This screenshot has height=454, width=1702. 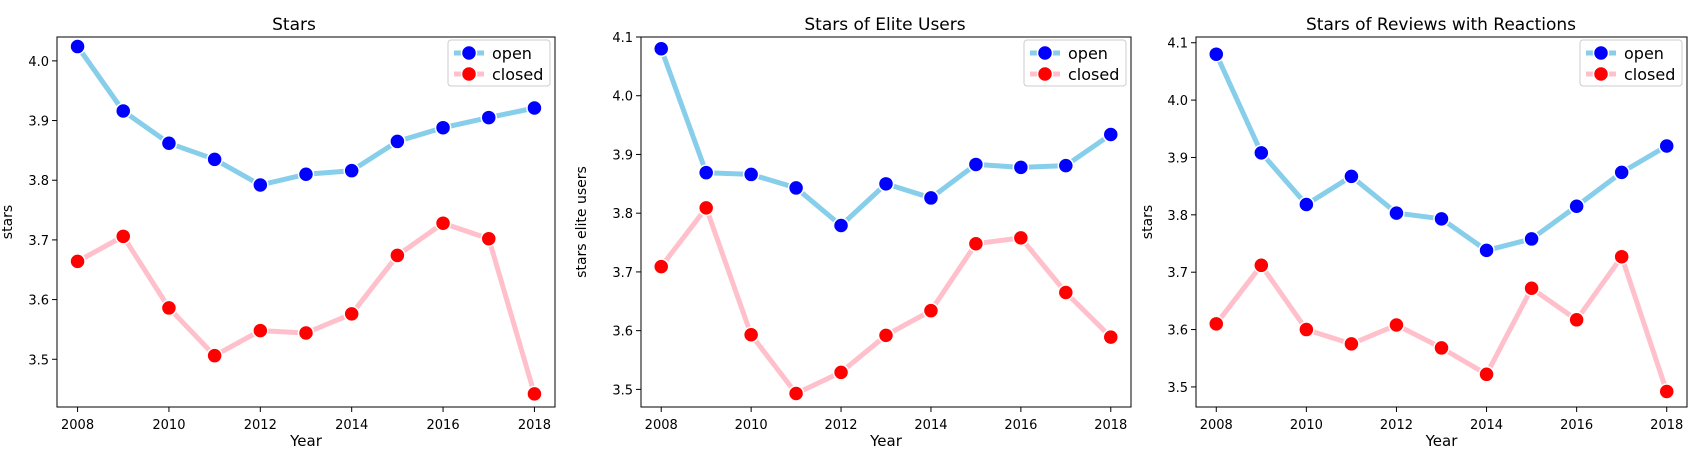 I want to click on x-tick-label: 2008, so click(x=661, y=425).